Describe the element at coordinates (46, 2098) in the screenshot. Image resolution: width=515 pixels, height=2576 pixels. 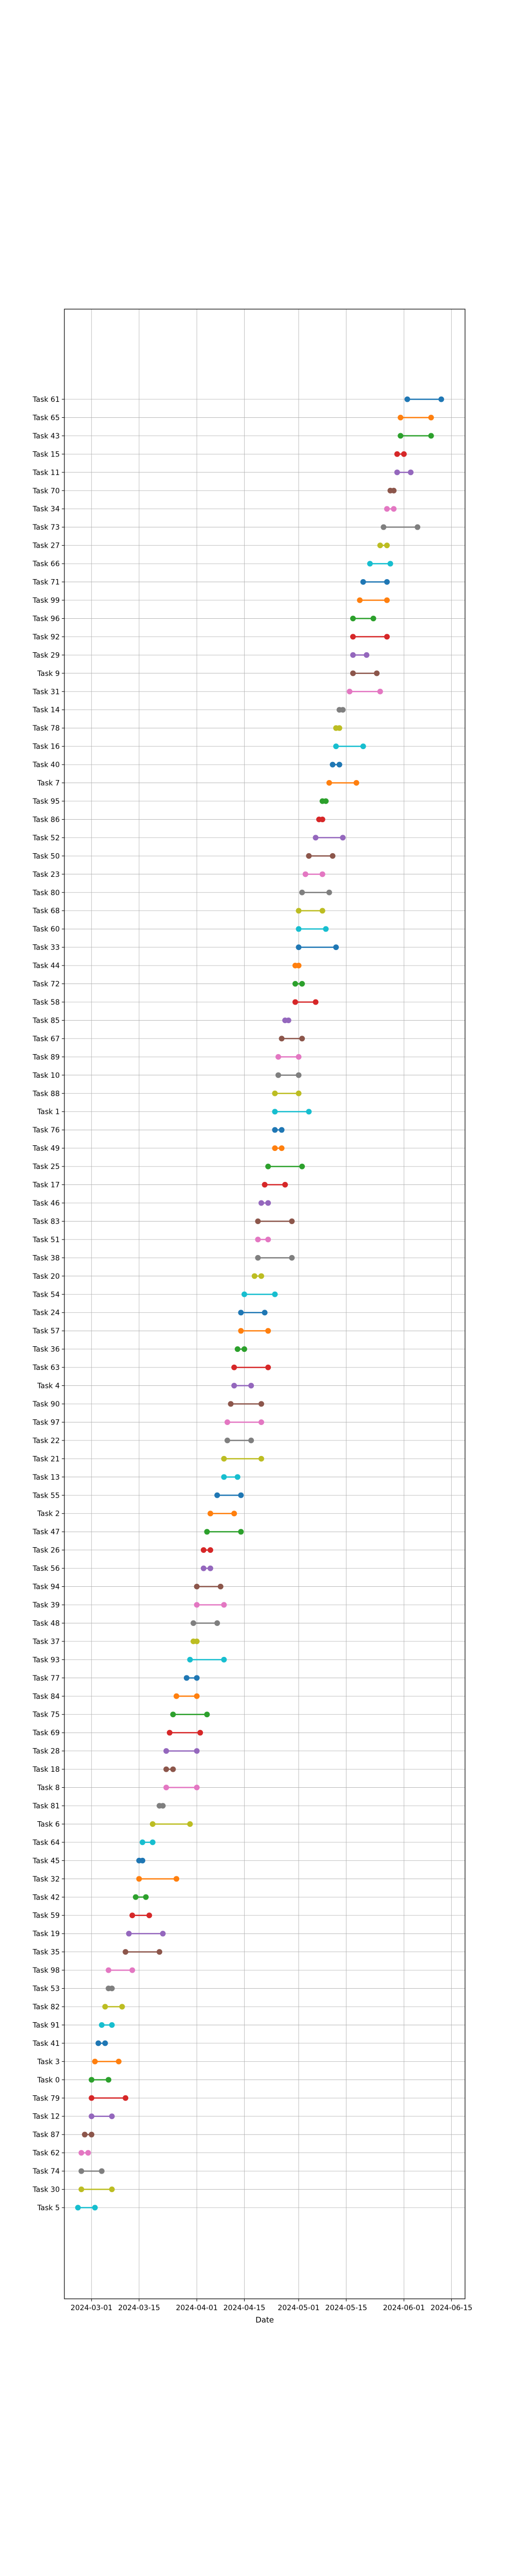
I see `y-tick-label: Task 79` at that location.